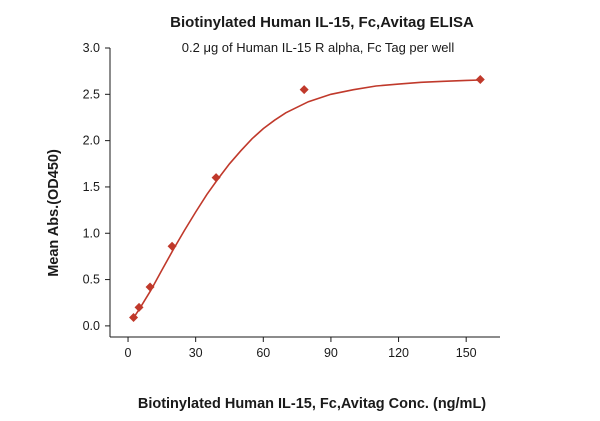 The height and width of the screenshot is (421, 600). Describe the element at coordinates (398, 353) in the screenshot. I see `x-tick-label: 120` at that location.